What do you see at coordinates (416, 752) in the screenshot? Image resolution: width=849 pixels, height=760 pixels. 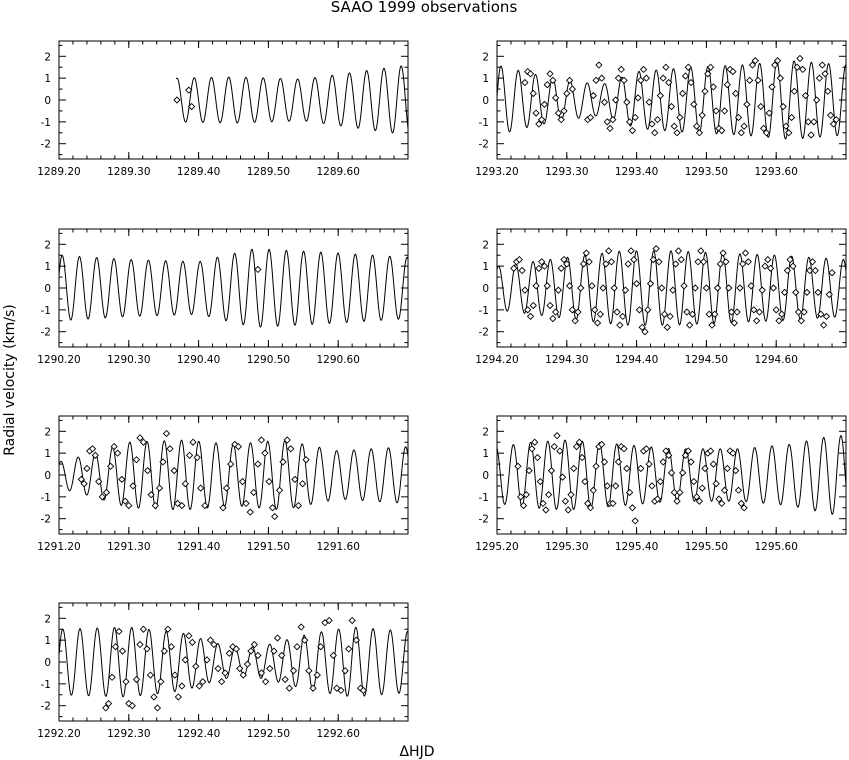 I see `x-axis-label: ΔHJD` at bounding box center [416, 752].